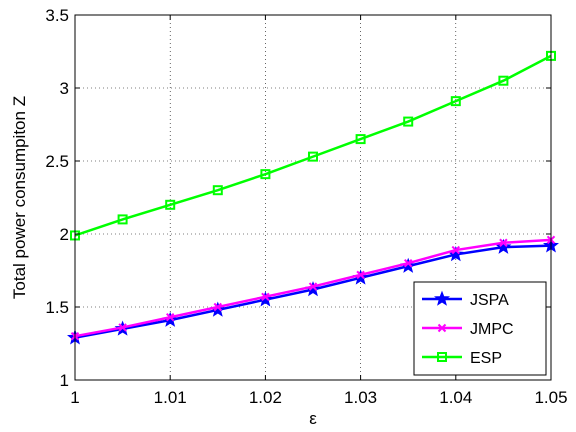 The height and width of the screenshot is (432, 576). Describe the element at coordinates (57, 161) in the screenshot. I see `y-tick-label: 2.5` at that location.